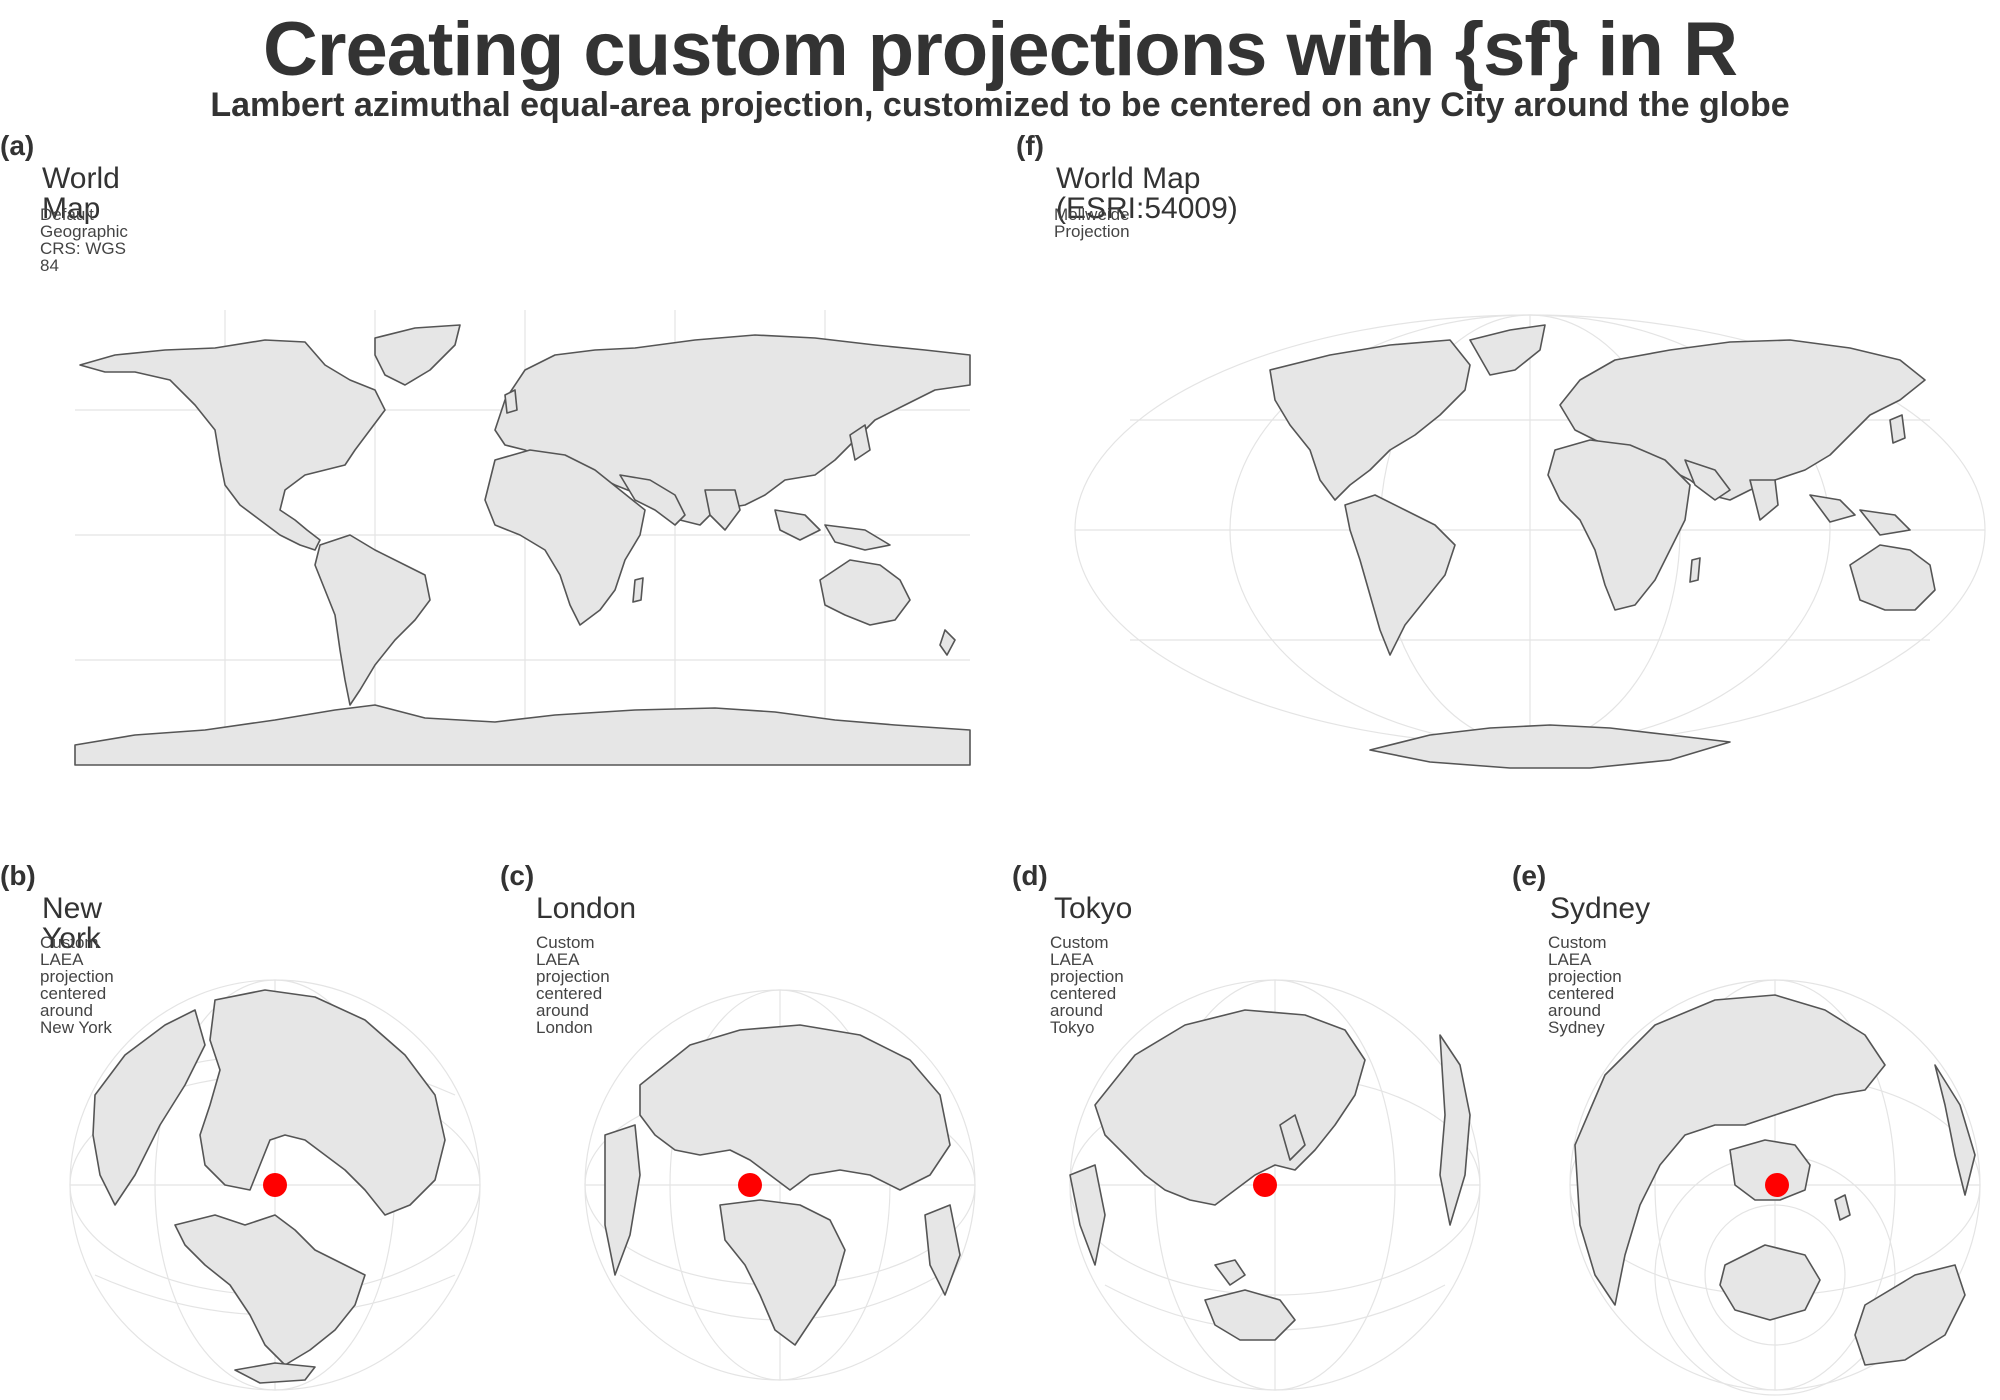  What do you see at coordinates (72, 923) in the screenshot?
I see `panel-title: New York` at bounding box center [72, 923].